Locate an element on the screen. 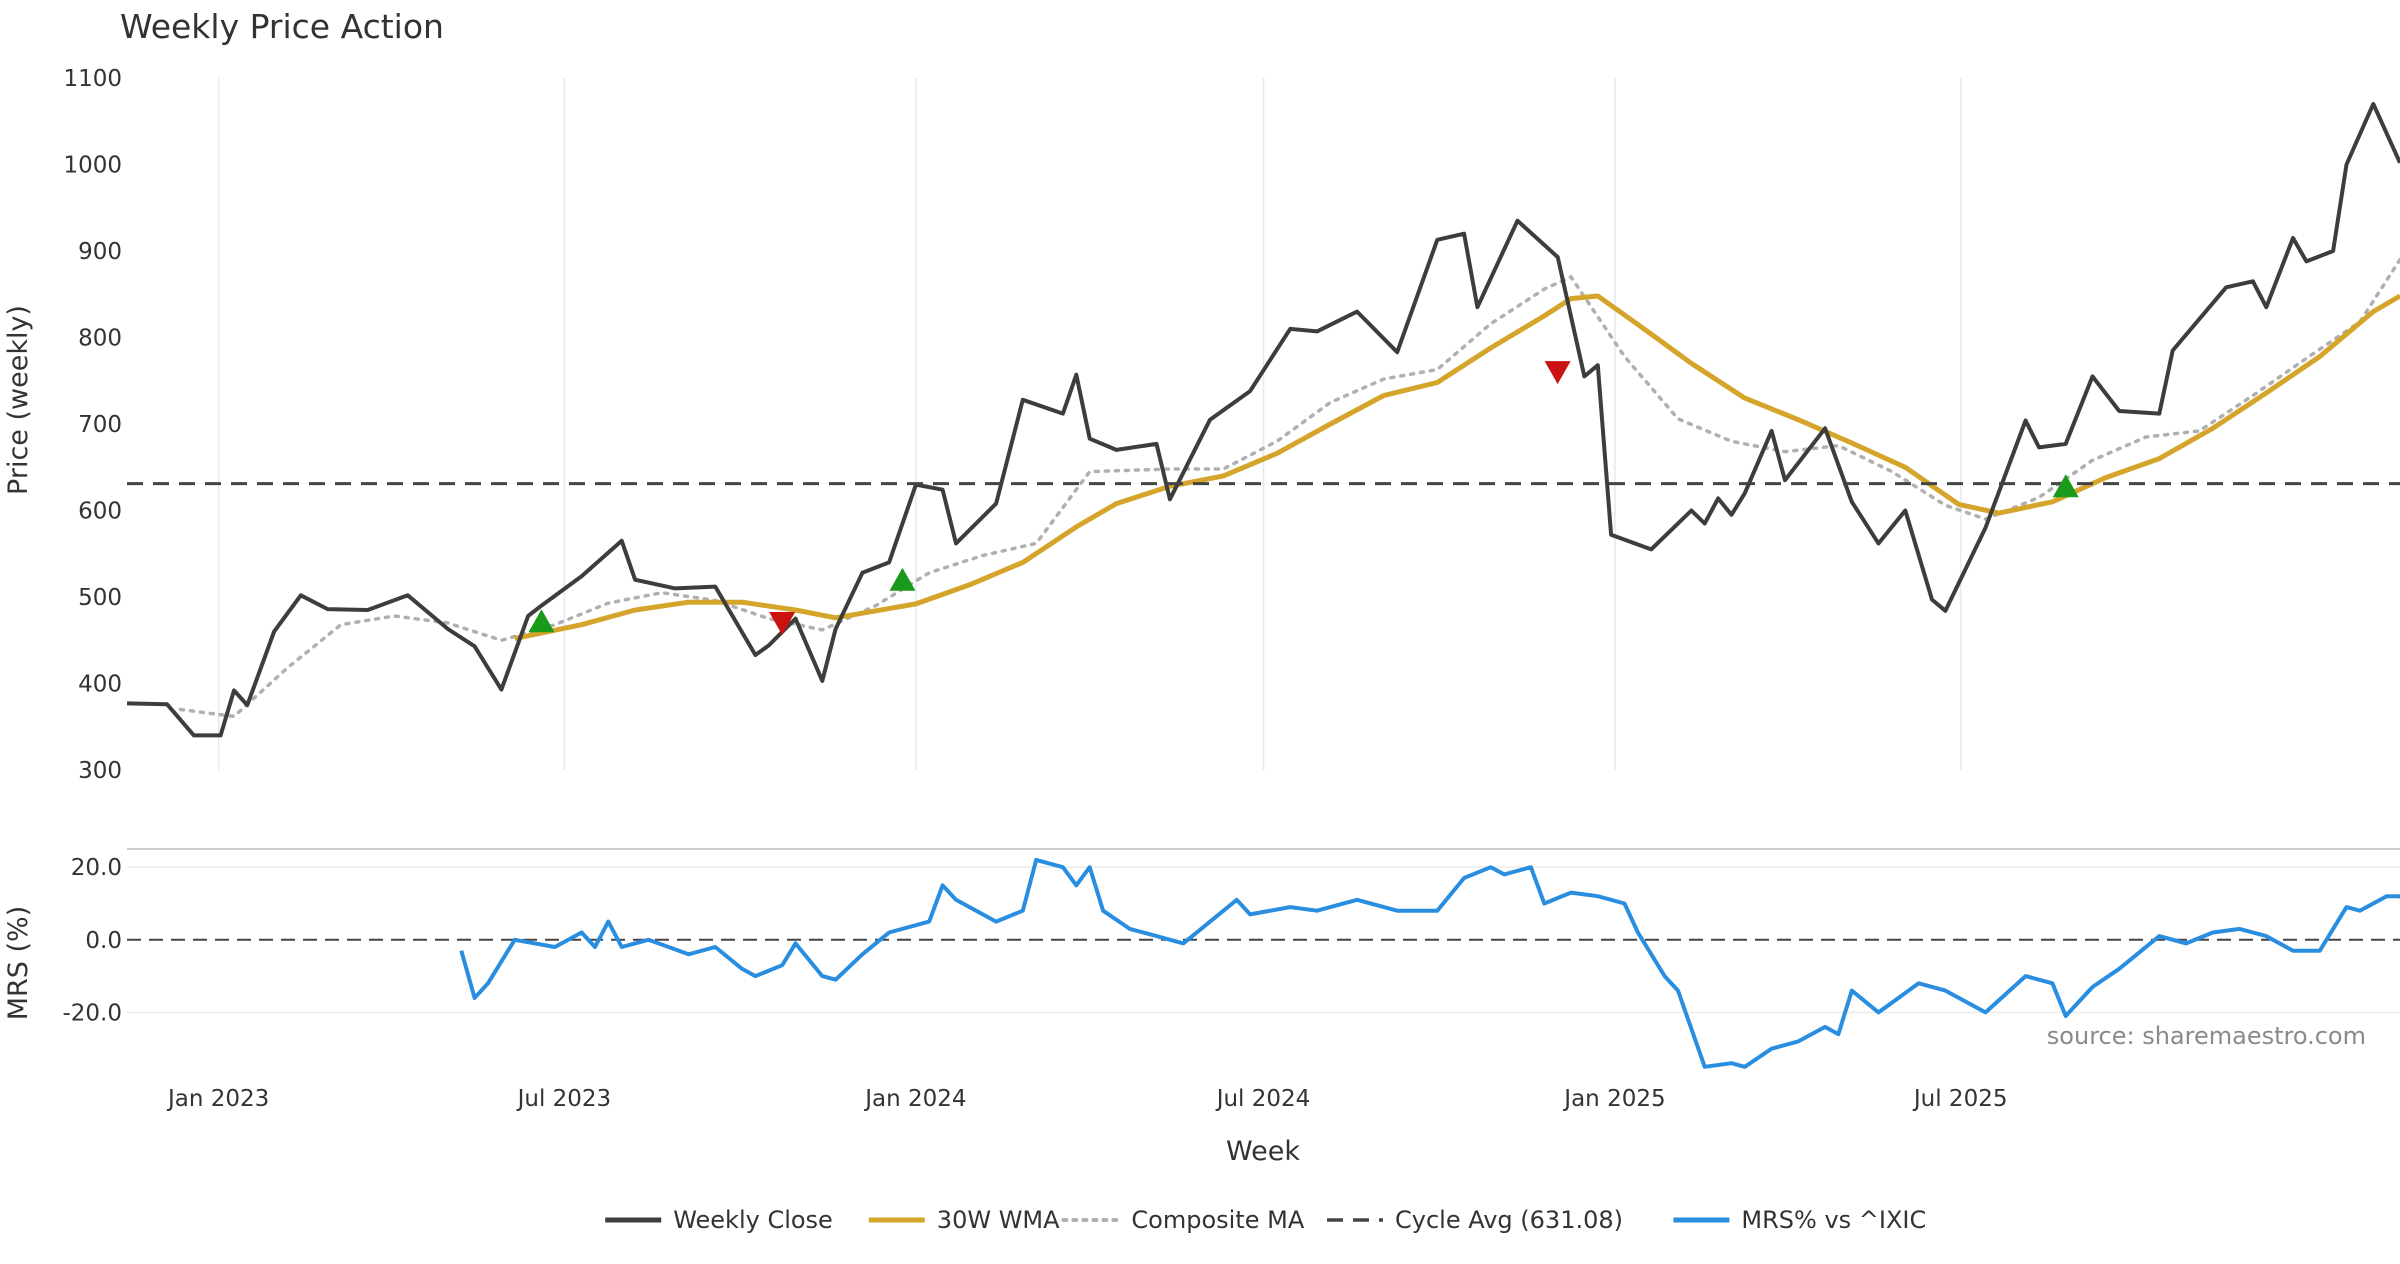 The height and width of the screenshot is (1264, 2400). mrs-y-tick-label: 0.0 is located at coordinates (103, 941).